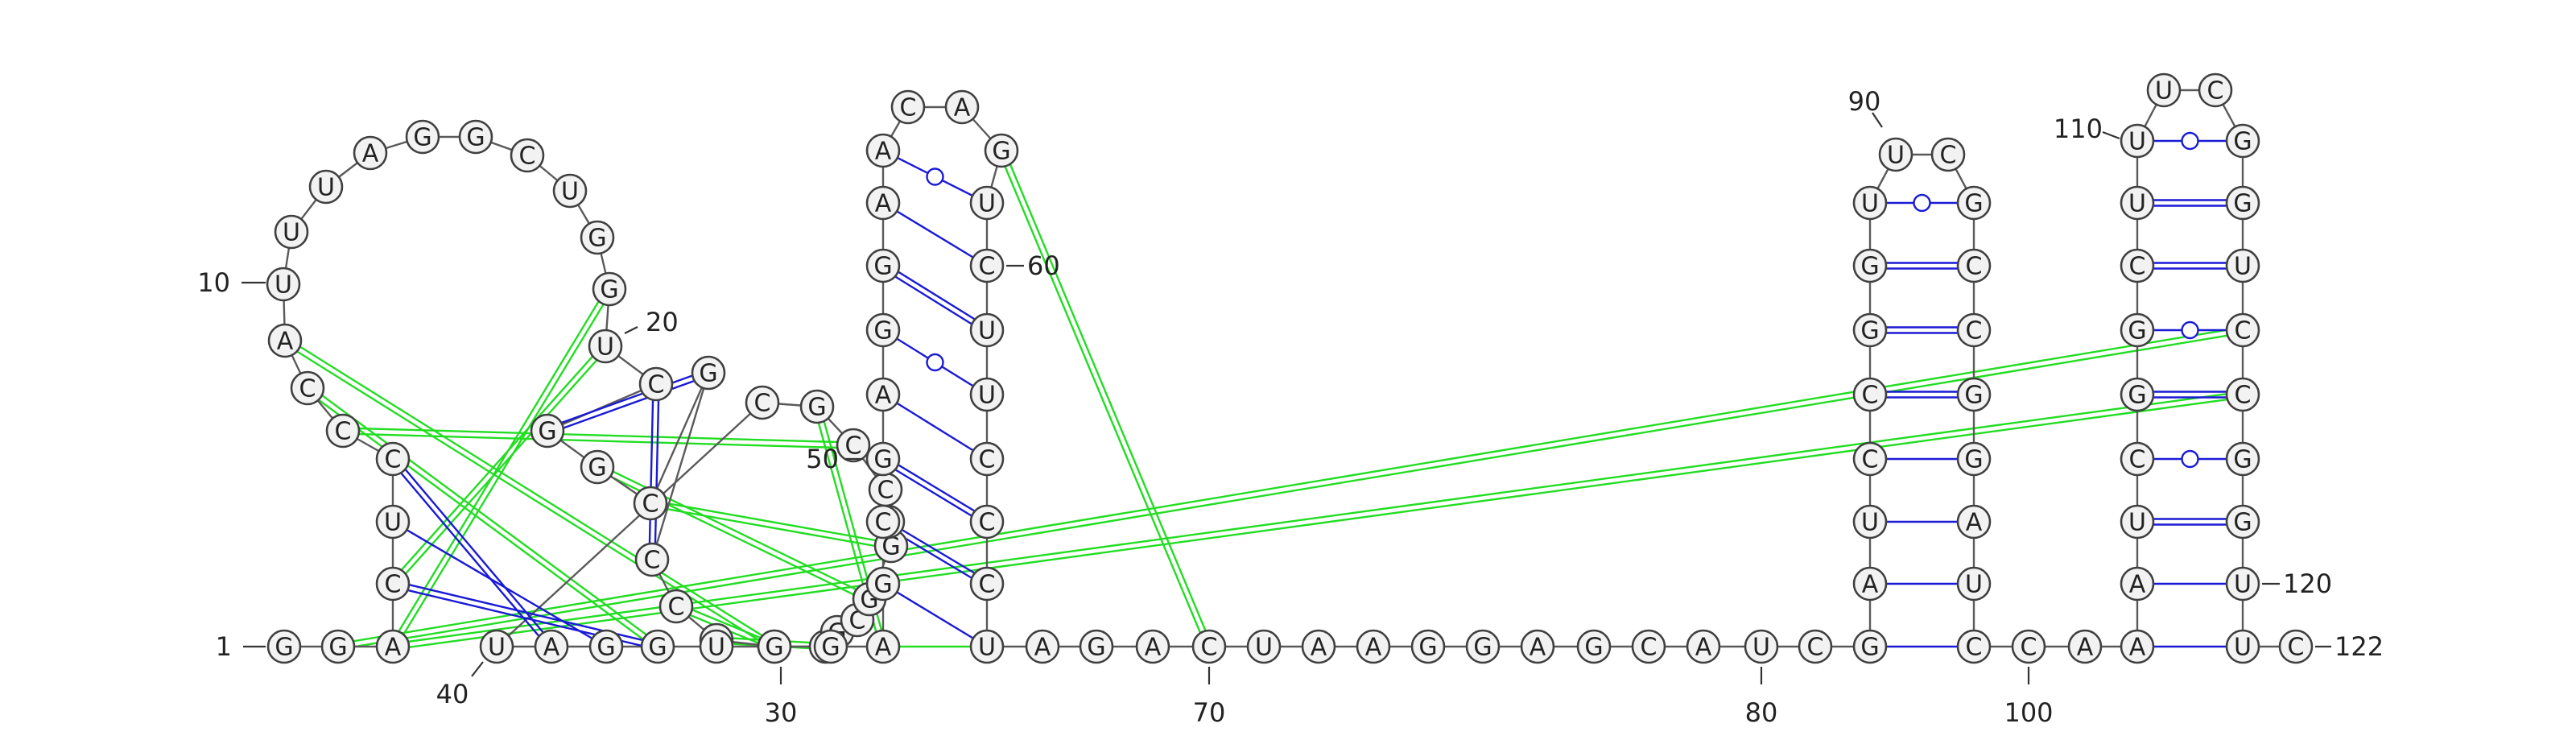  What do you see at coordinates (452, 694) in the screenshot?
I see `position-label: 40` at bounding box center [452, 694].